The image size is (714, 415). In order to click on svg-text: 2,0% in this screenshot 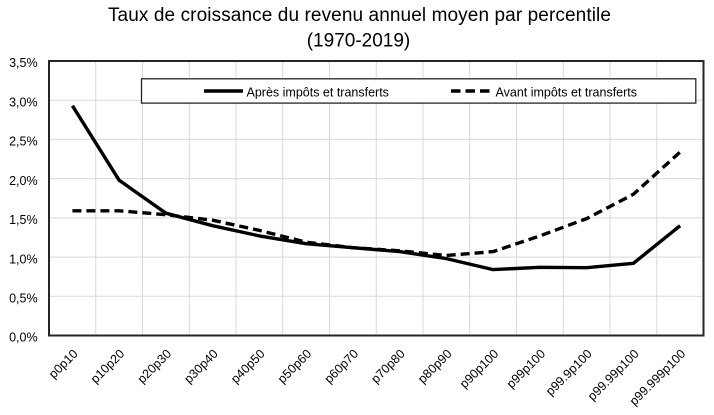, I will do `click(23, 181)`.